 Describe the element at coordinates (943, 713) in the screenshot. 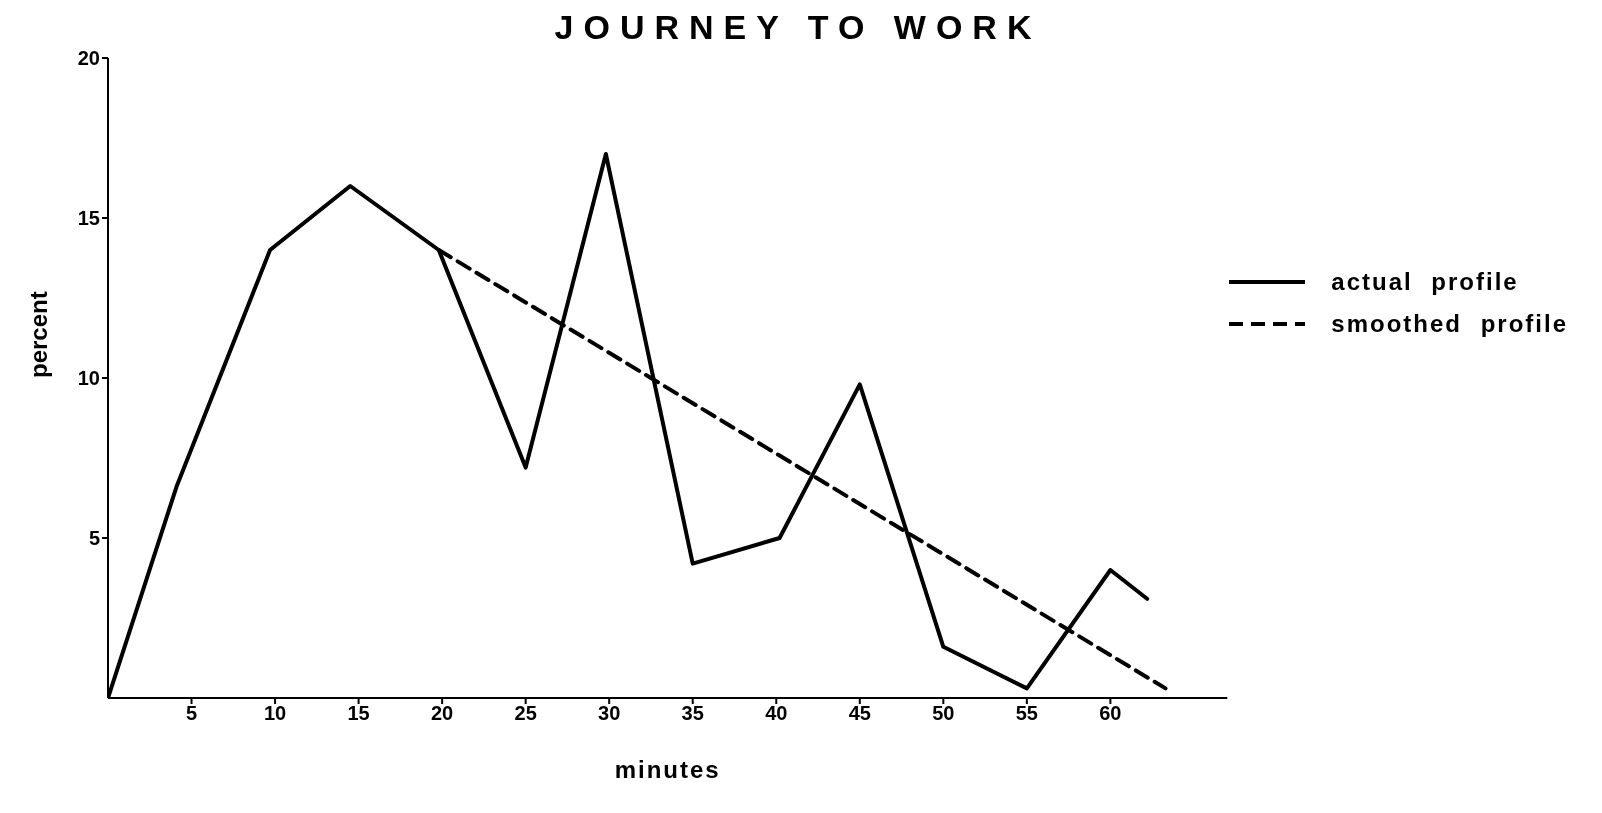

I see `x-tick-label: 50` at that location.